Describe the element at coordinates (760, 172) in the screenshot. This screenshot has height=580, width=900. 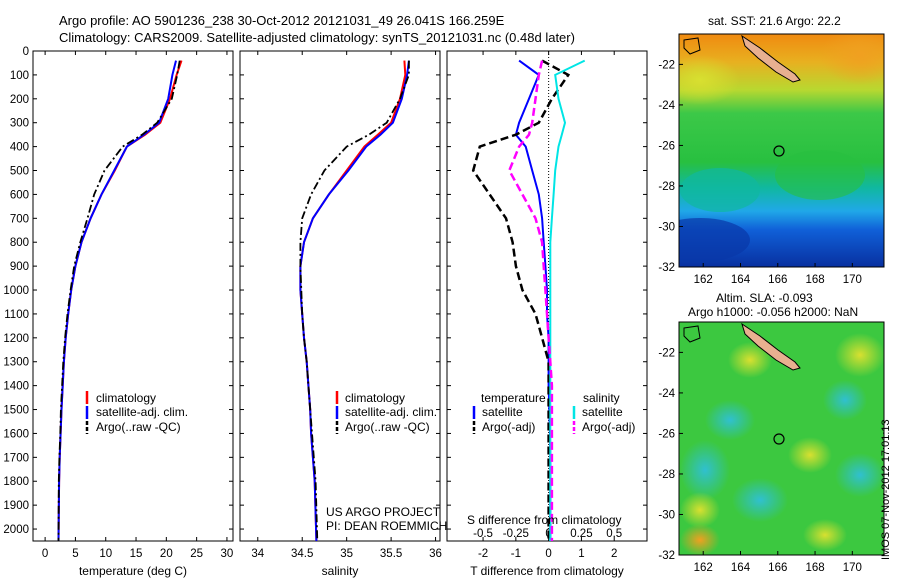
I see `sst-map-ticks: 162 164 166 168 170 -22 -24 -26 -28 -30 -32` at that location.